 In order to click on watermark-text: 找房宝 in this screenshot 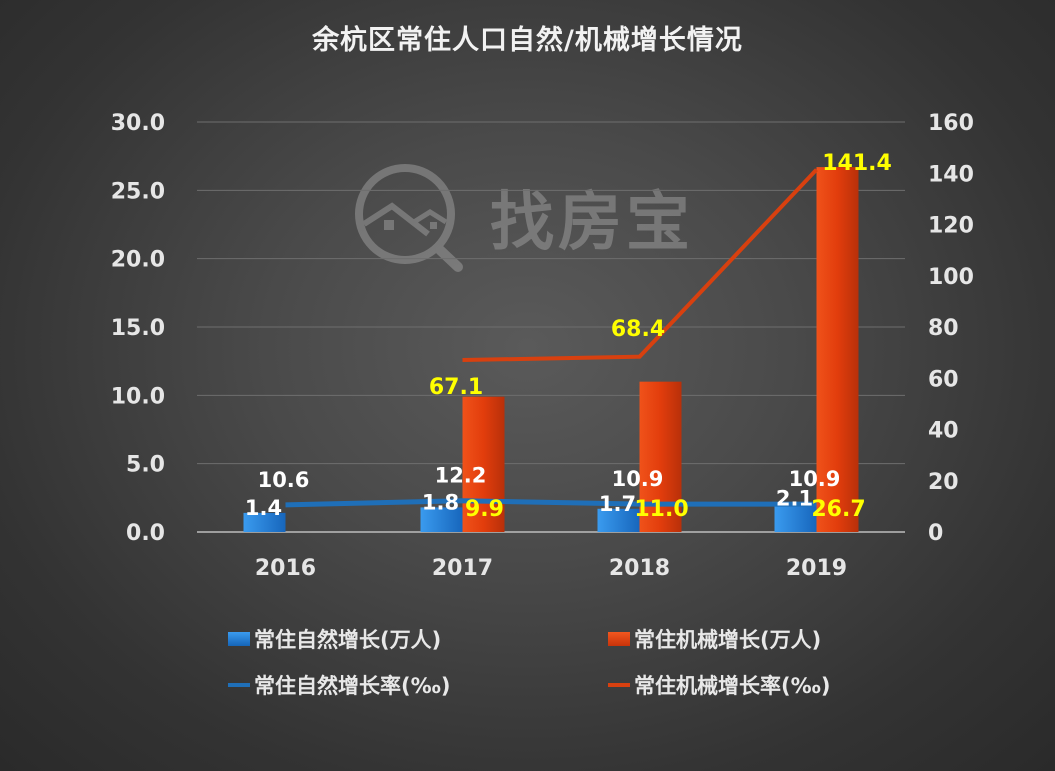, I will do `click(592, 223)`.